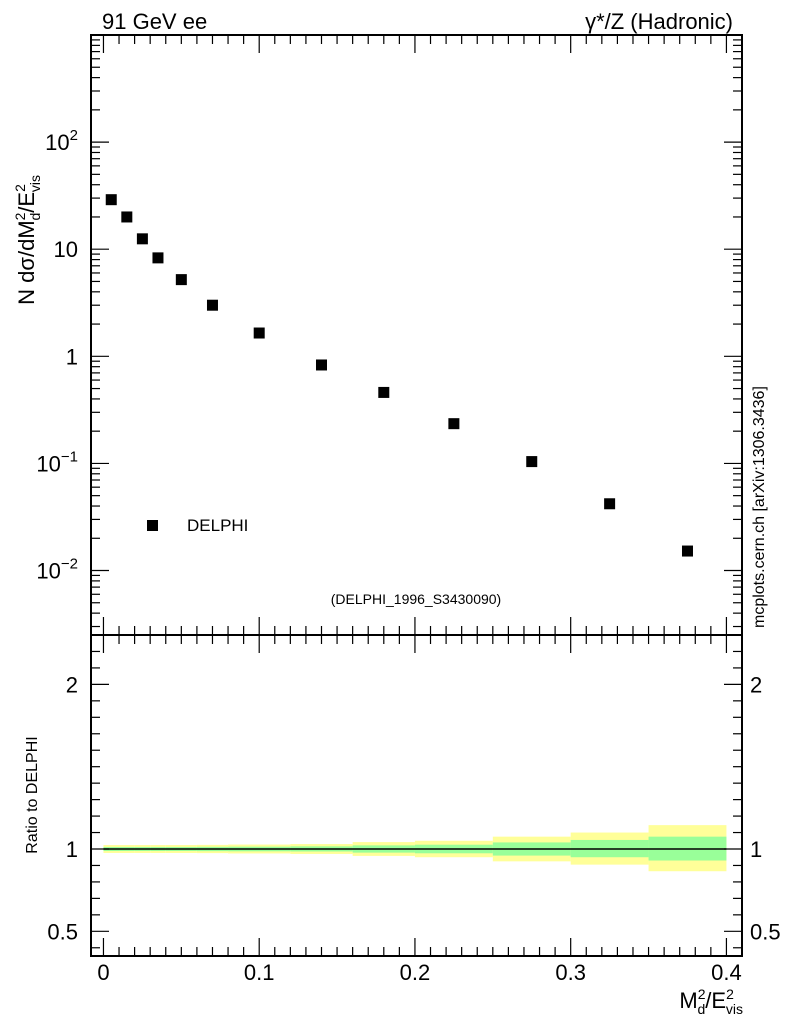 Image resolution: width=786 pixels, height=1024 pixels. I want to click on legend-label: DELPHI, so click(217, 525).